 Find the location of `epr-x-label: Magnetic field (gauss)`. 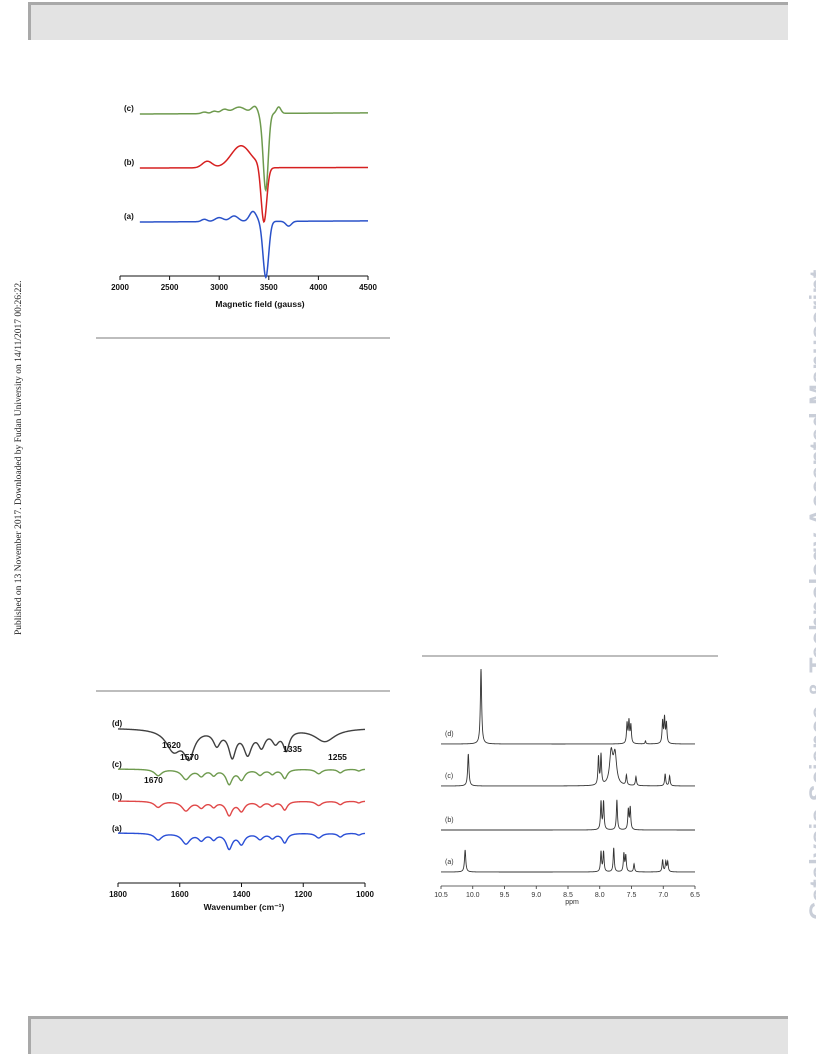

epr-x-label: Magnetic field (gauss) is located at coordinates (259, 304).